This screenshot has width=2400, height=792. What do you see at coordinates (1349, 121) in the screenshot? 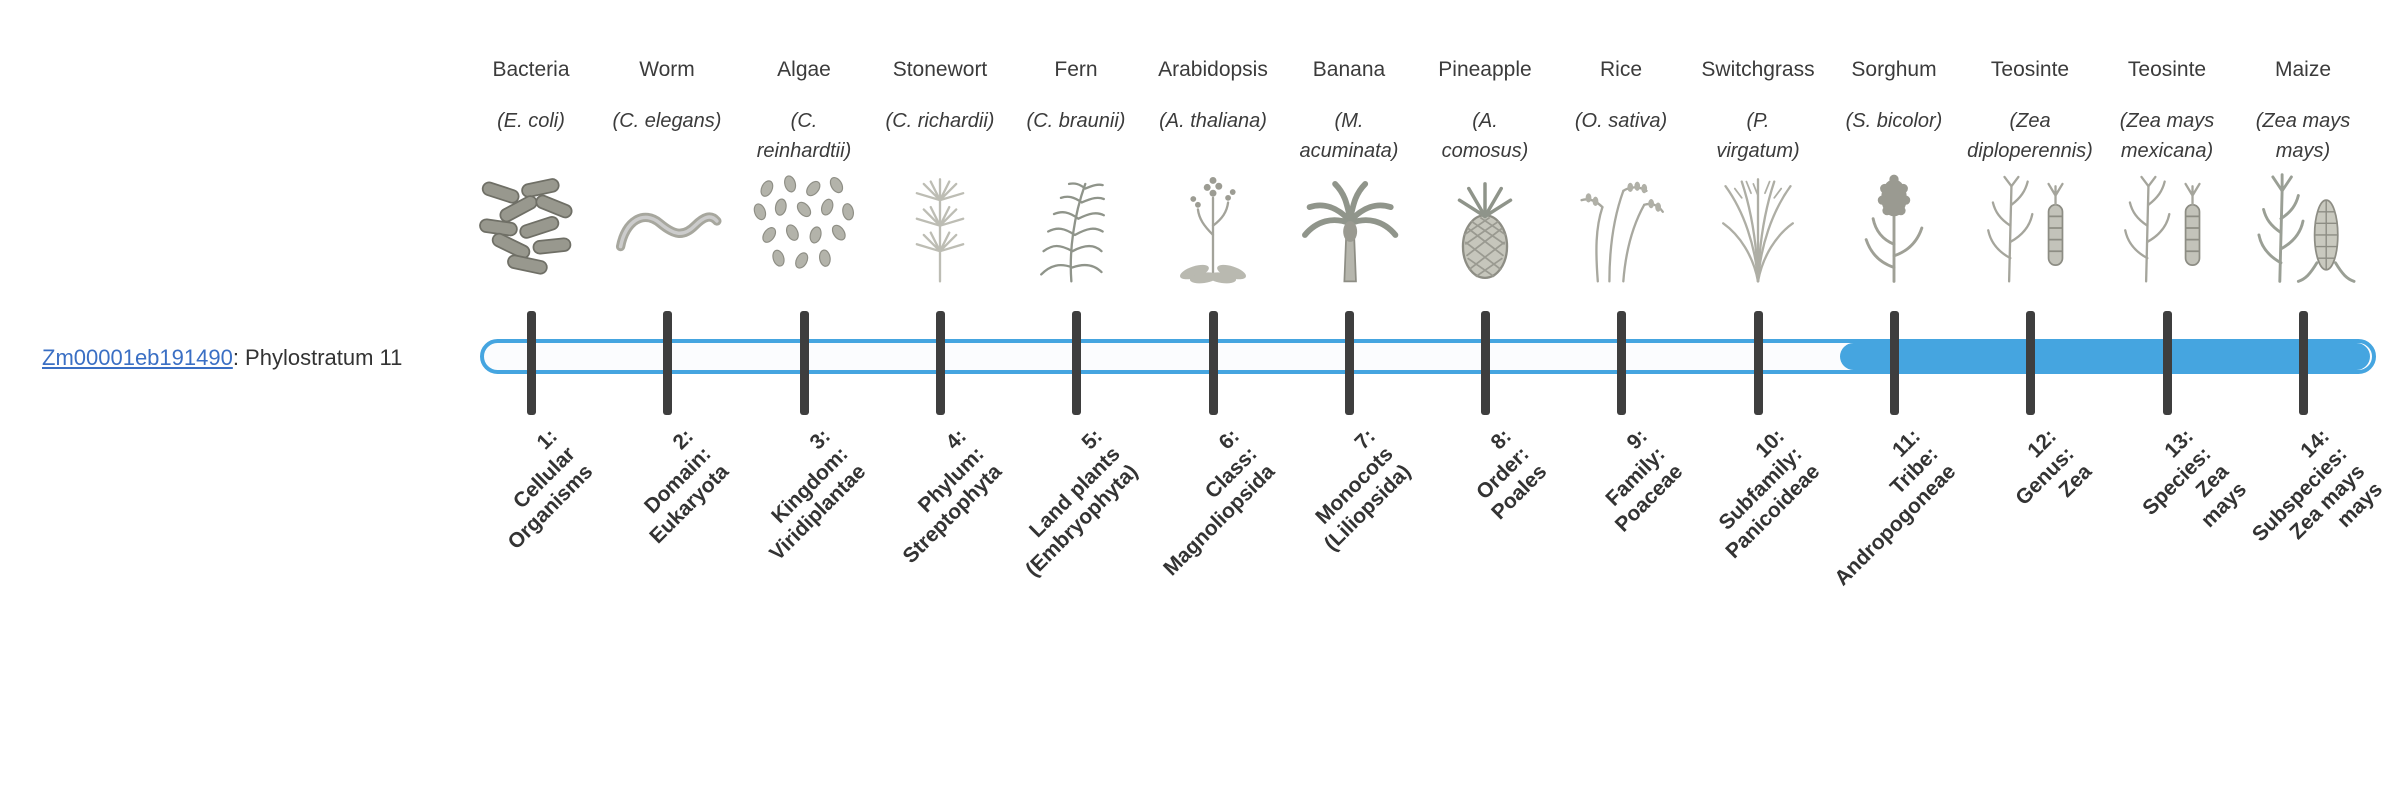
I see `organism-scientific-name-line: (M.` at bounding box center [1349, 121].